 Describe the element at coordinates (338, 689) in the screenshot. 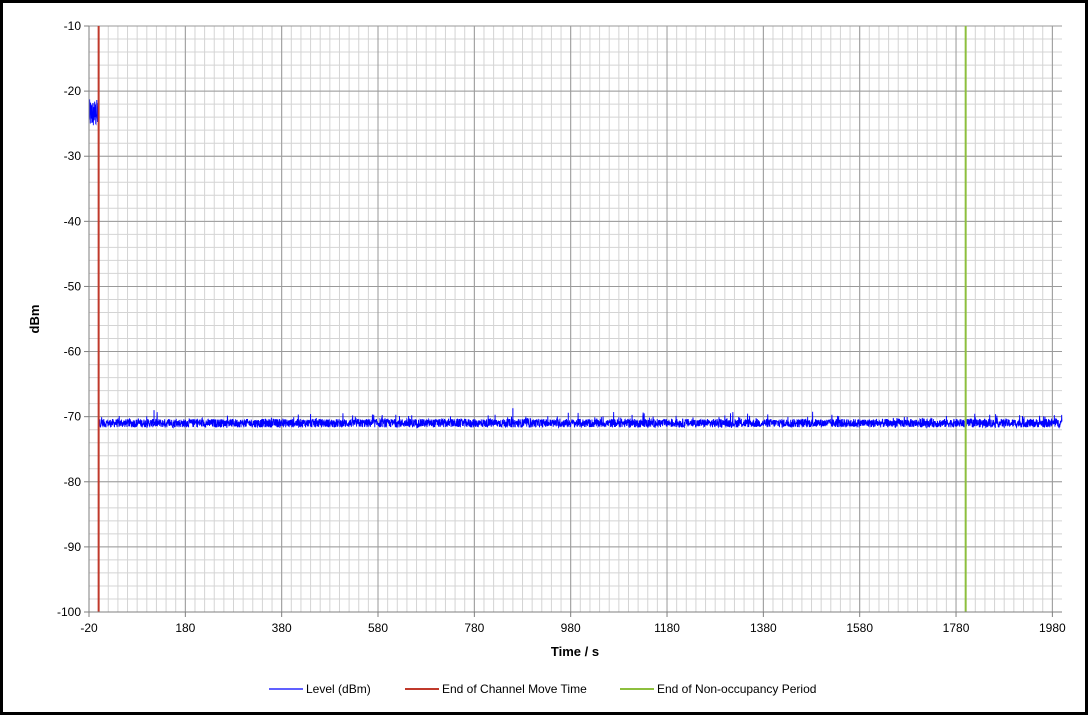

I see `legend-label: Level (dBm)` at that location.